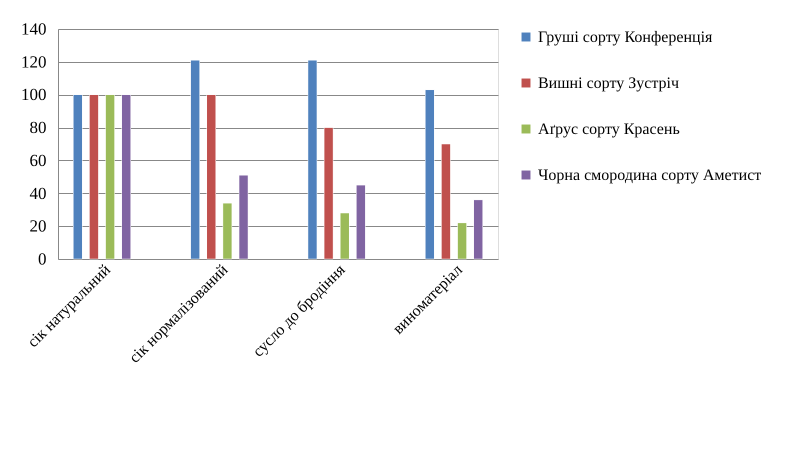 The height and width of the screenshot is (452, 802). Describe the element at coordinates (650, 175) in the screenshot. I see `legend-label: Чорна смородина сорту Аметист` at that location.